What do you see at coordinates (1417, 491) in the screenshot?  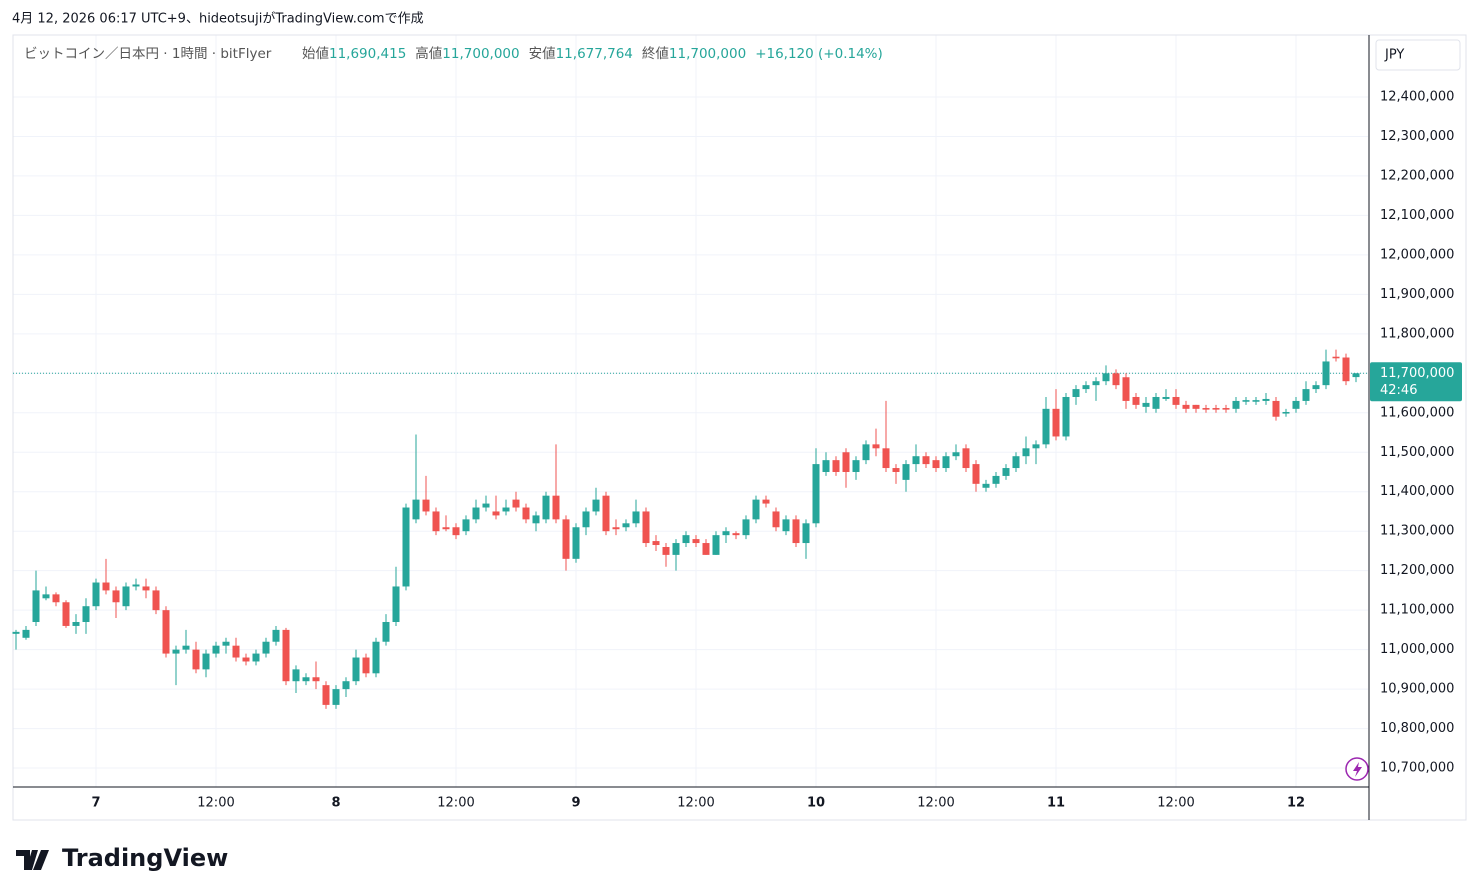 I see `y-tick-label: 11,400,000` at bounding box center [1417, 491].